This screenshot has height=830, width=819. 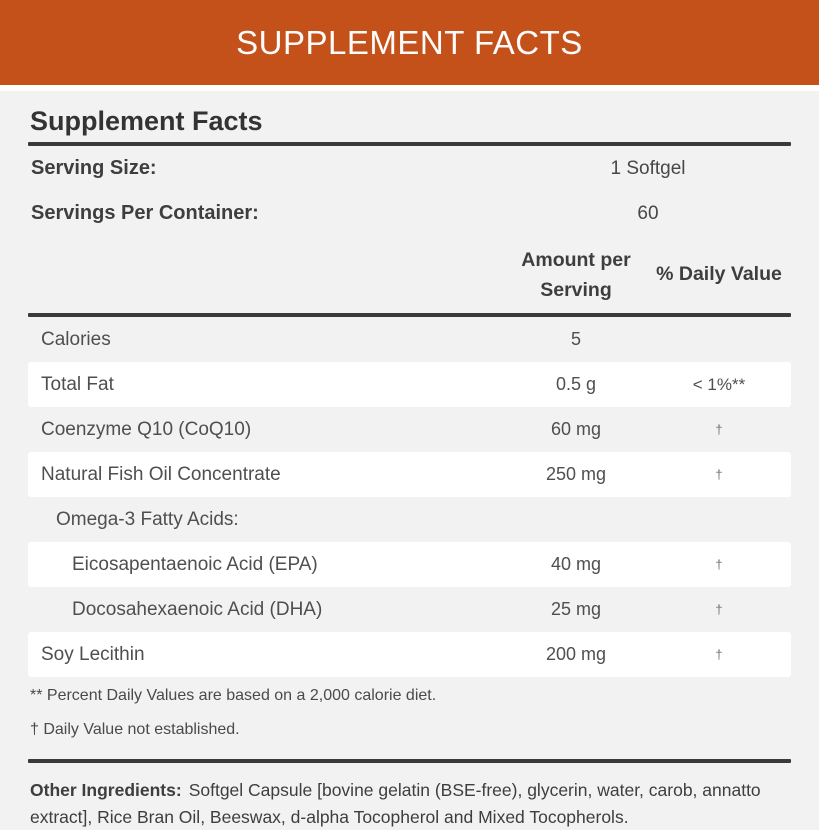 What do you see at coordinates (146, 429) in the screenshot?
I see `ingredient-name: Coenzyme Q10 (CoQ10)` at bounding box center [146, 429].